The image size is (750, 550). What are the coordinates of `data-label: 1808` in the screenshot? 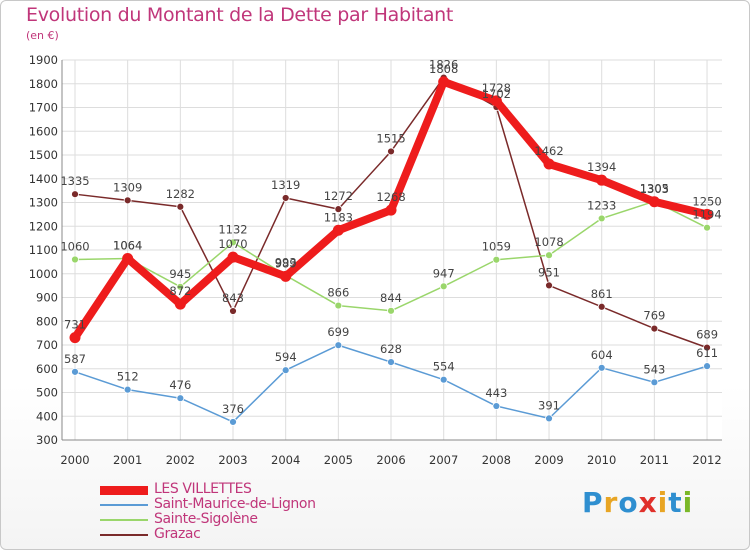 It's located at (443, 69).